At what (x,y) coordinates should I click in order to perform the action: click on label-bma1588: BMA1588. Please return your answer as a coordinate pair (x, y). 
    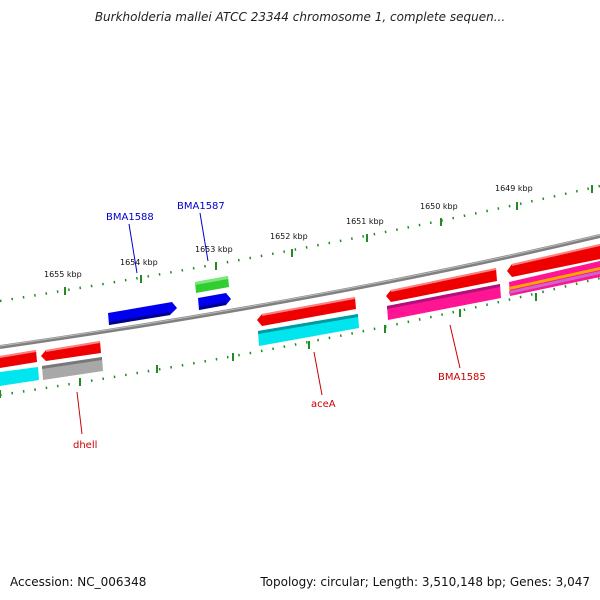
    Looking at the image, I should click on (130, 217).